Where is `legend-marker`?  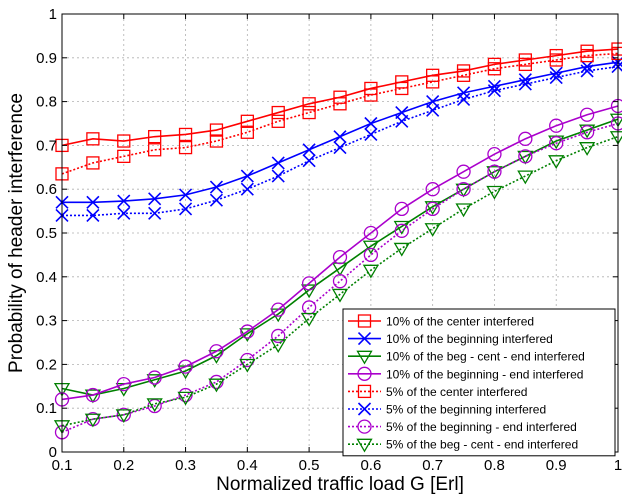 legend-marker is located at coordinates (364, 409).